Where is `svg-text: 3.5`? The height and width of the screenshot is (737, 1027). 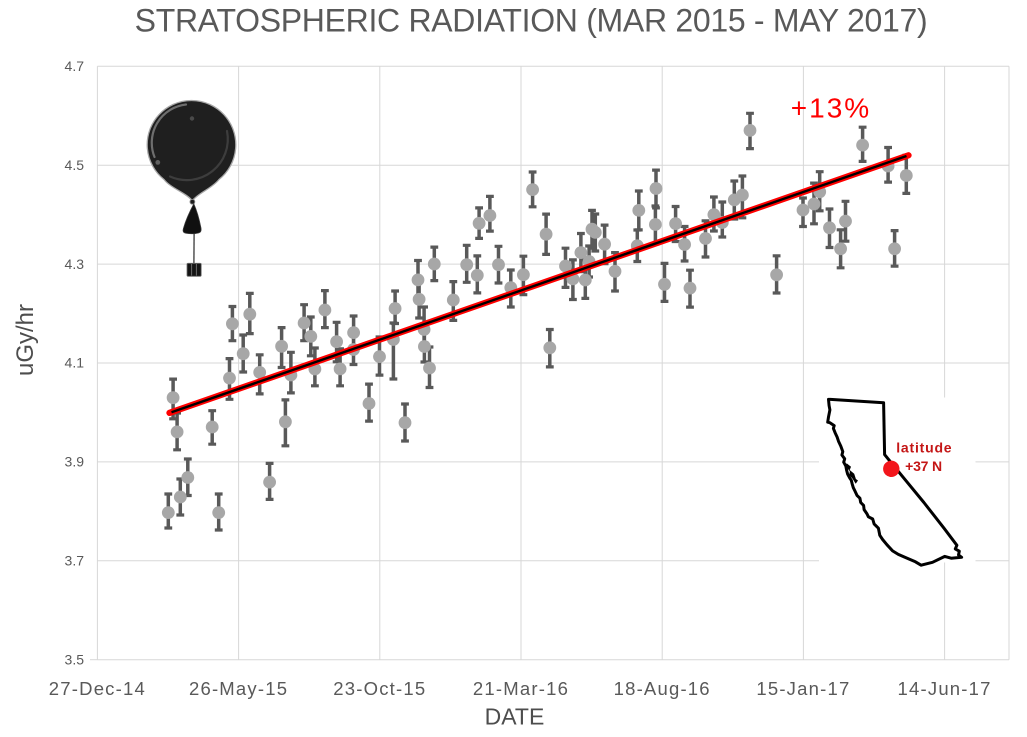
svg-text: 3.5 is located at coordinates (75, 659).